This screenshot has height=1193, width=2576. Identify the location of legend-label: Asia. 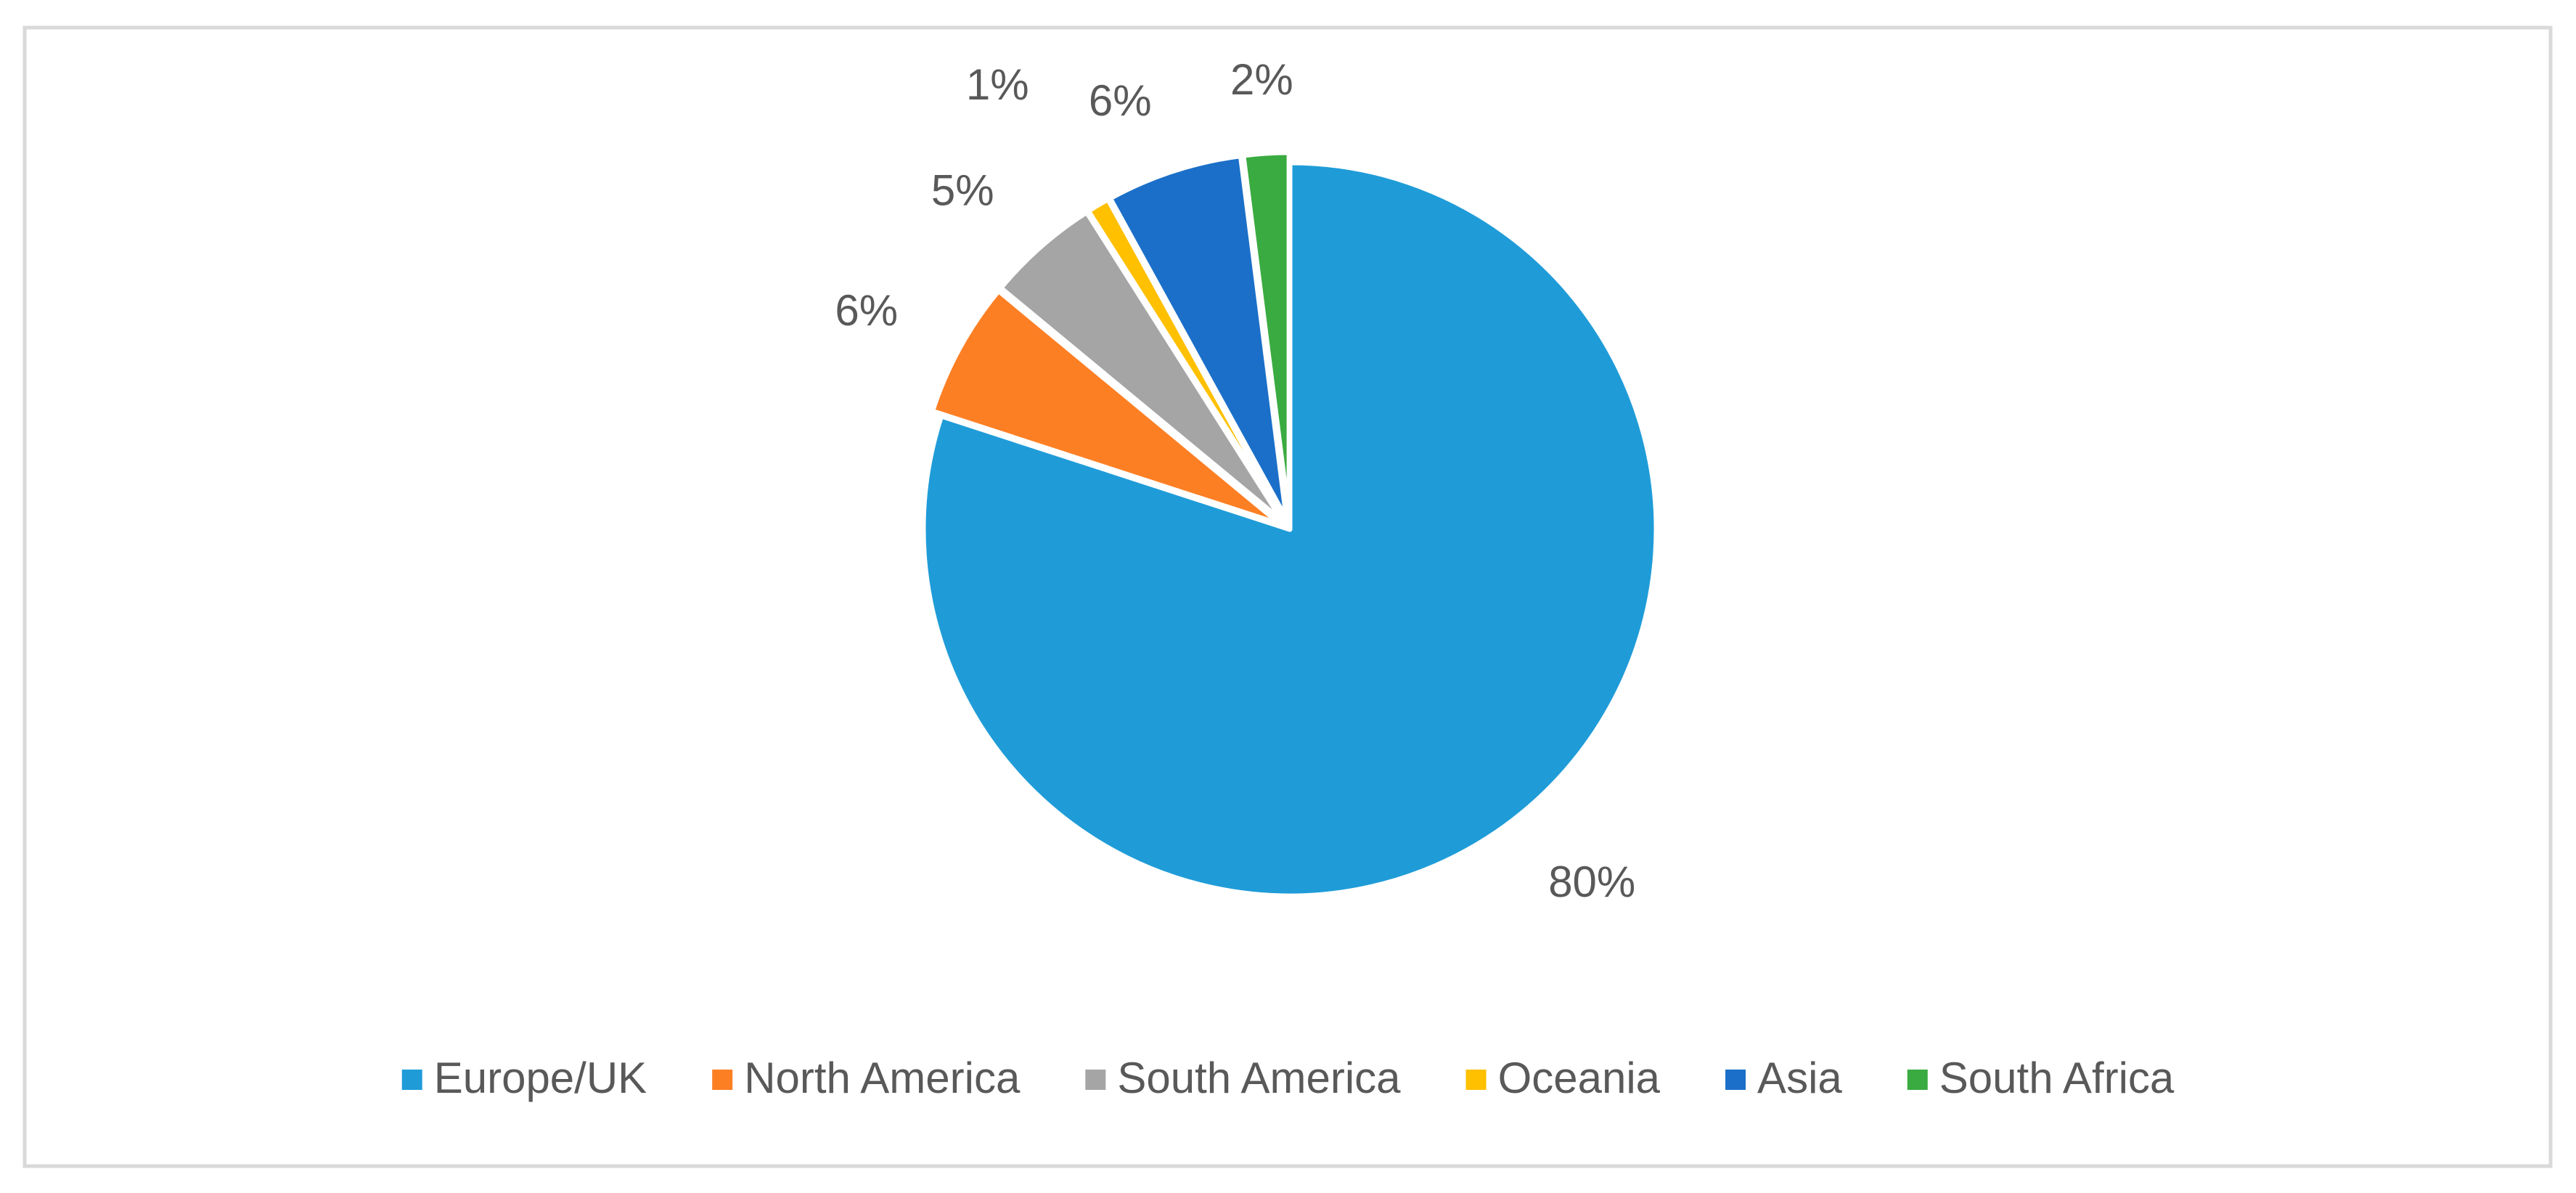
(1800, 1078).